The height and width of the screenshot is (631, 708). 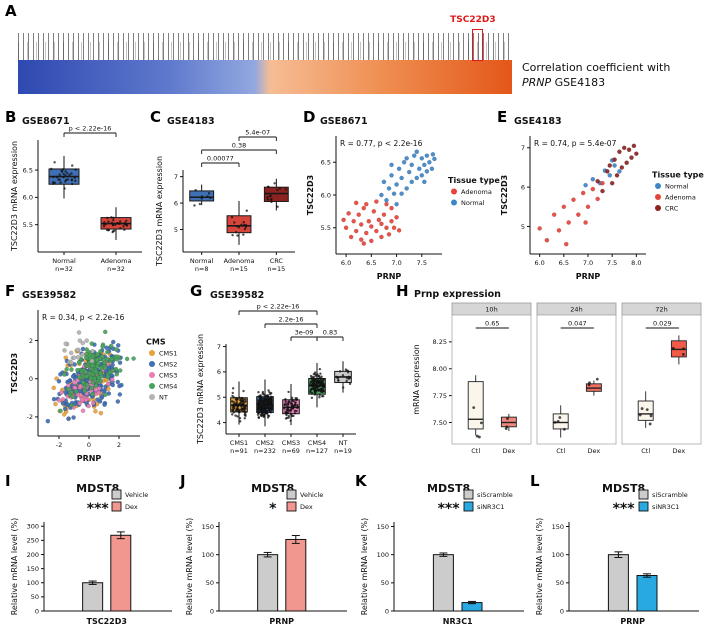 I want to click on svg-text: 100, so click(x=383, y=555).